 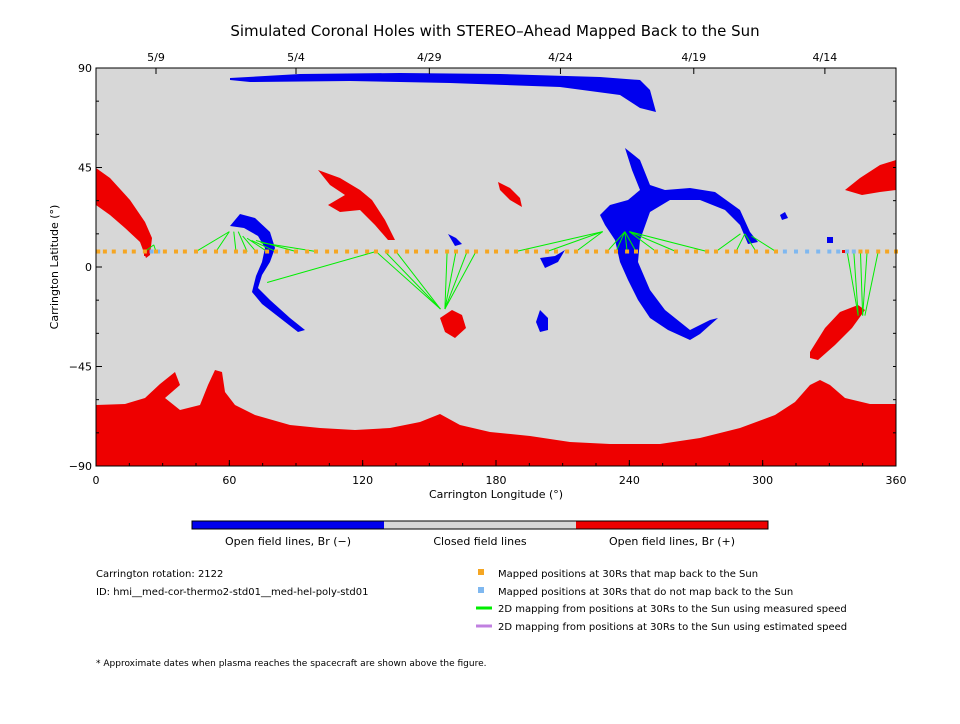 I want to click on y-tick-label: 0, so click(x=88, y=267).